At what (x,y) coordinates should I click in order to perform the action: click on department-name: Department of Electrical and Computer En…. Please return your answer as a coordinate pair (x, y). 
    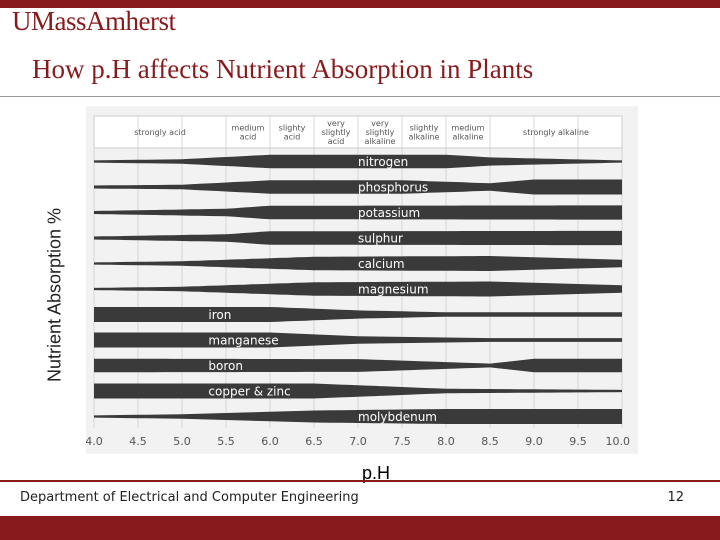
    Looking at the image, I should click on (189, 497).